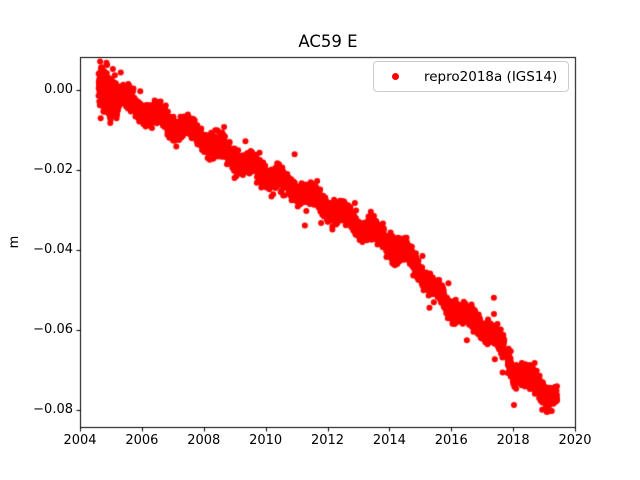 The height and width of the screenshot is (480, 640). Describe the element at coordinates (389, 440) in the screenshot. I see `x-tick-label: 2014` at that location.